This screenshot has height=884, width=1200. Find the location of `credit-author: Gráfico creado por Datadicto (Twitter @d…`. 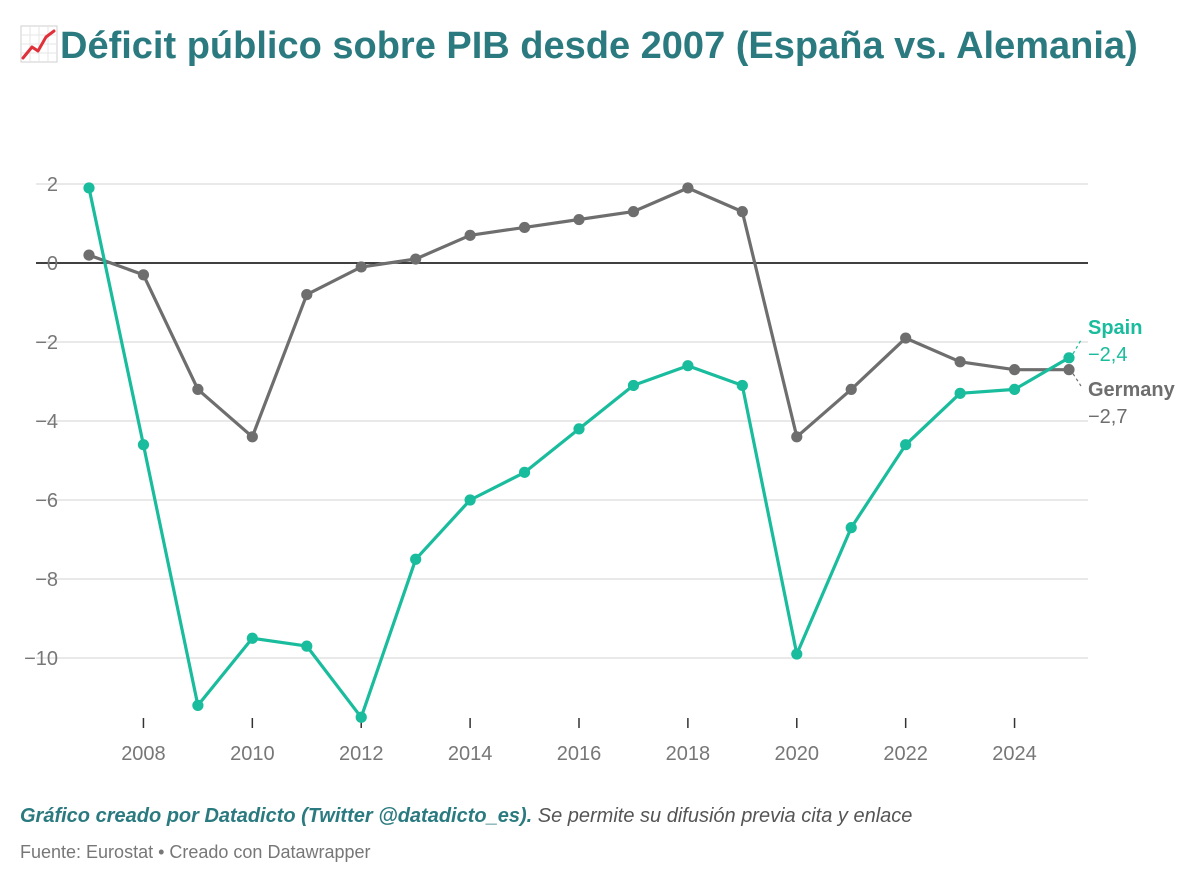

credit-author: Gráfico creado por Datadicto (Twitter @d… is located at coordinates (276, 816).